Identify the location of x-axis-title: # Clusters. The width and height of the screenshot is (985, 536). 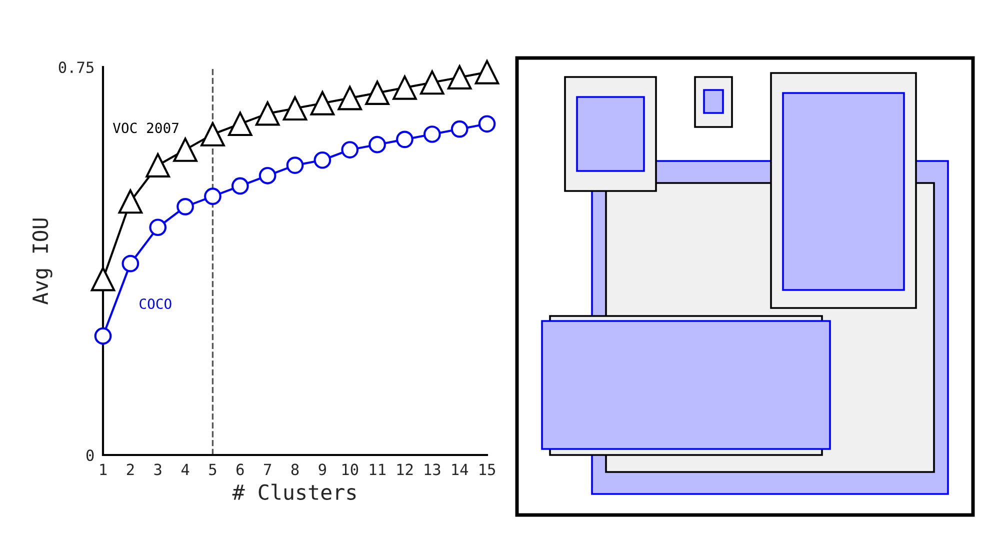
(294, 492).